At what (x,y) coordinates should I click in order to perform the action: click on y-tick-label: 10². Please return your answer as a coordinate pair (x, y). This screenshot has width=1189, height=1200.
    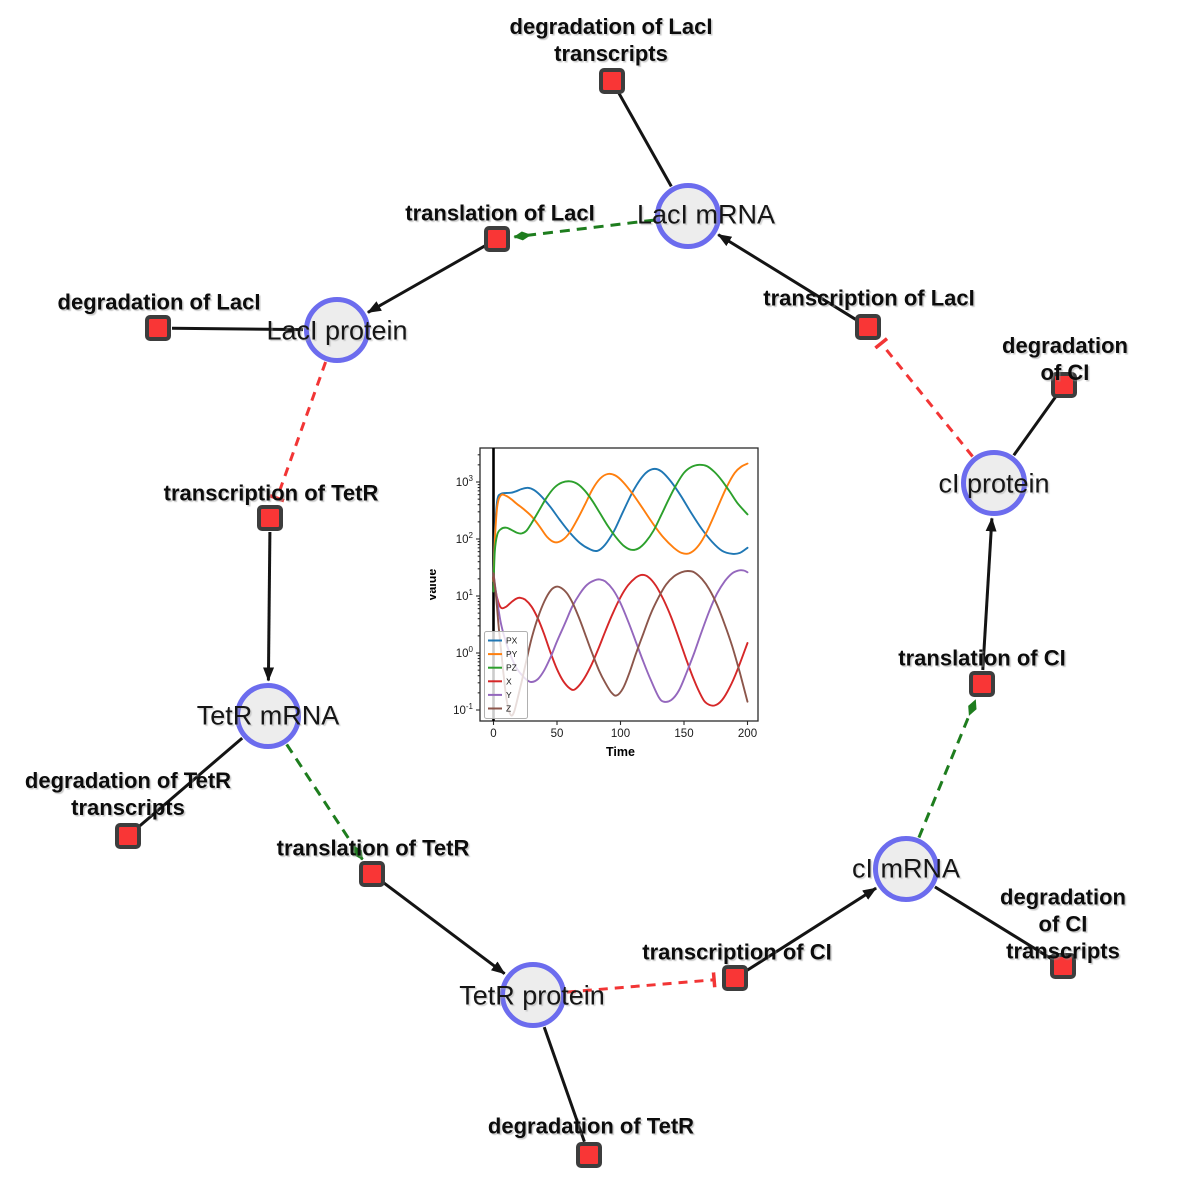
    Looking at the image, I should click on (465, 538).